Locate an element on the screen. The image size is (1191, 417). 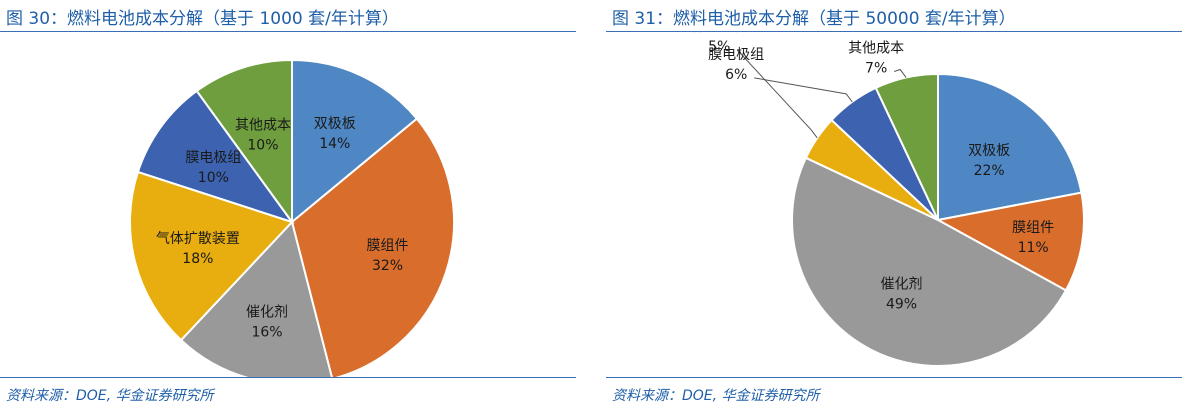
slice-value-label: 22% is located at coordinates (989, 171).